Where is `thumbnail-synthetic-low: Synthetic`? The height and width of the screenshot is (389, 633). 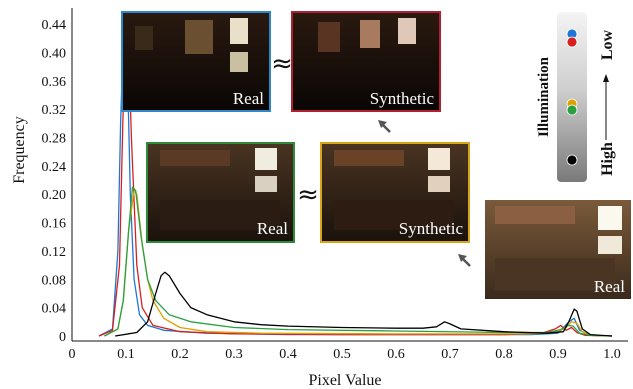
thumbnail-synthetic-low: Synthetic is located at coordinates (366, 61).